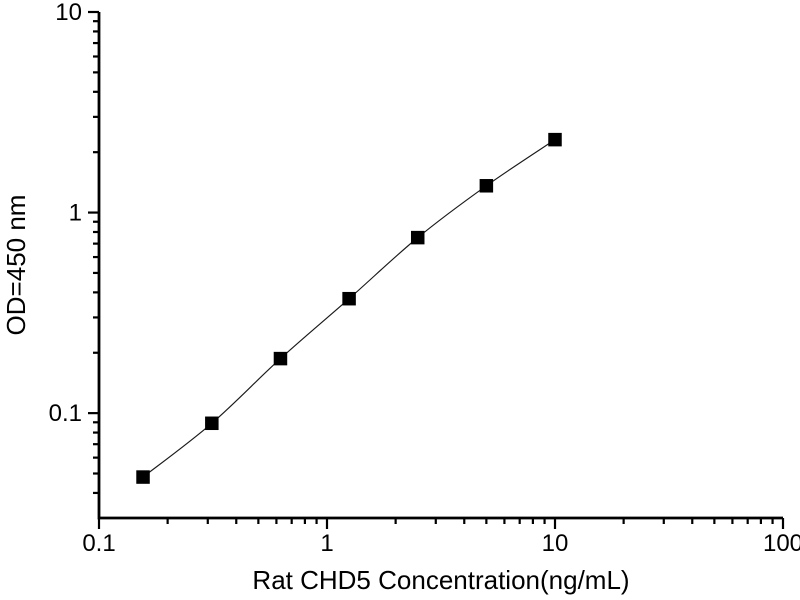  What do you see at coordinates (68, 13) in the screenshot?
I see `y-tick-label: 10` at bounding box center [68, 13].